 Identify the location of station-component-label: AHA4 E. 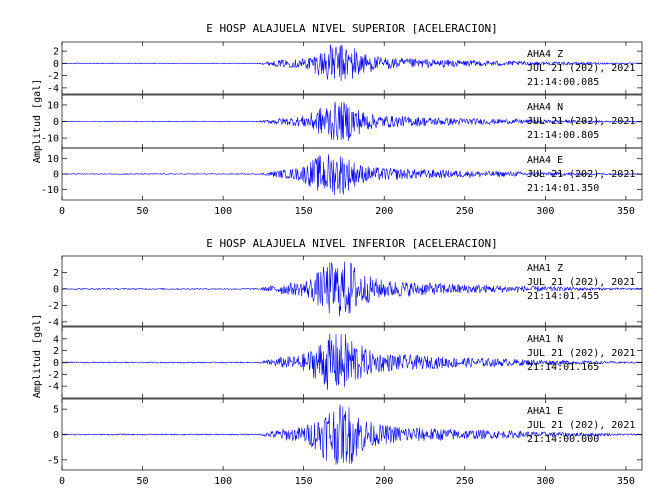
(545, 160).